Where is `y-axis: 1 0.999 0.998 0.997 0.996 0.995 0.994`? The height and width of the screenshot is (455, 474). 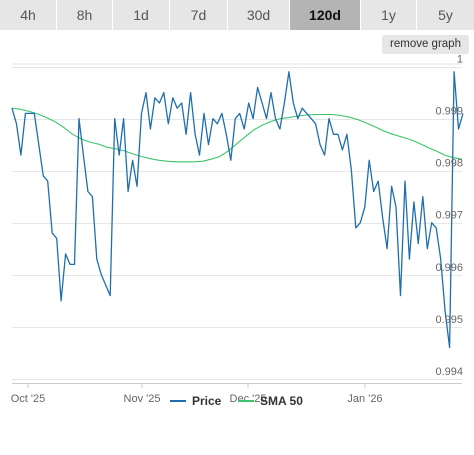
y-axis: 1 0.999 0.998 0.997 0.996 0.995 0.994 is located at coordinates (449, 216).